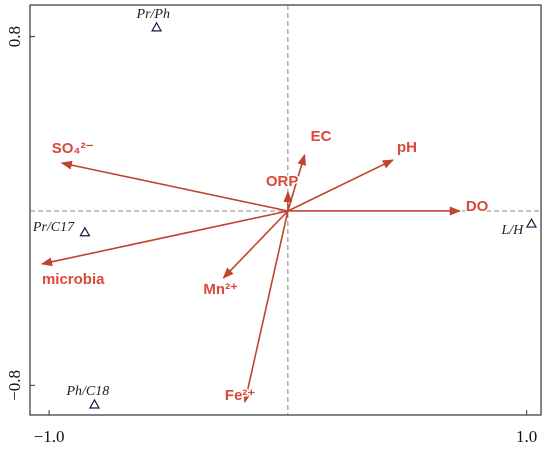 This screenshot has width=550, height=453. Describe the element at coordinates (512, 230) in the screenshot. I see `point-label: L/H` at that location.